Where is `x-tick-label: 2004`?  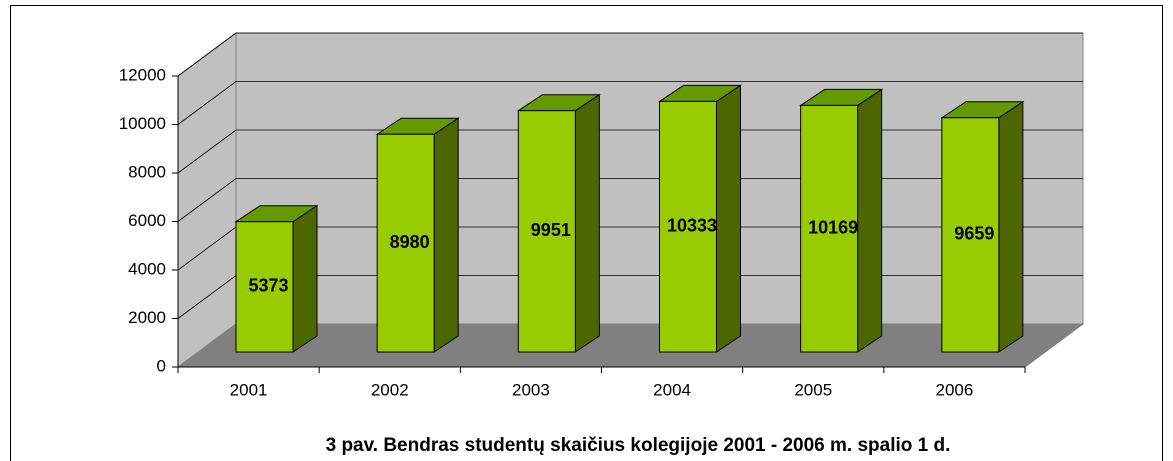
x-tick-label: 2004 is located at coordinates (672, 389).